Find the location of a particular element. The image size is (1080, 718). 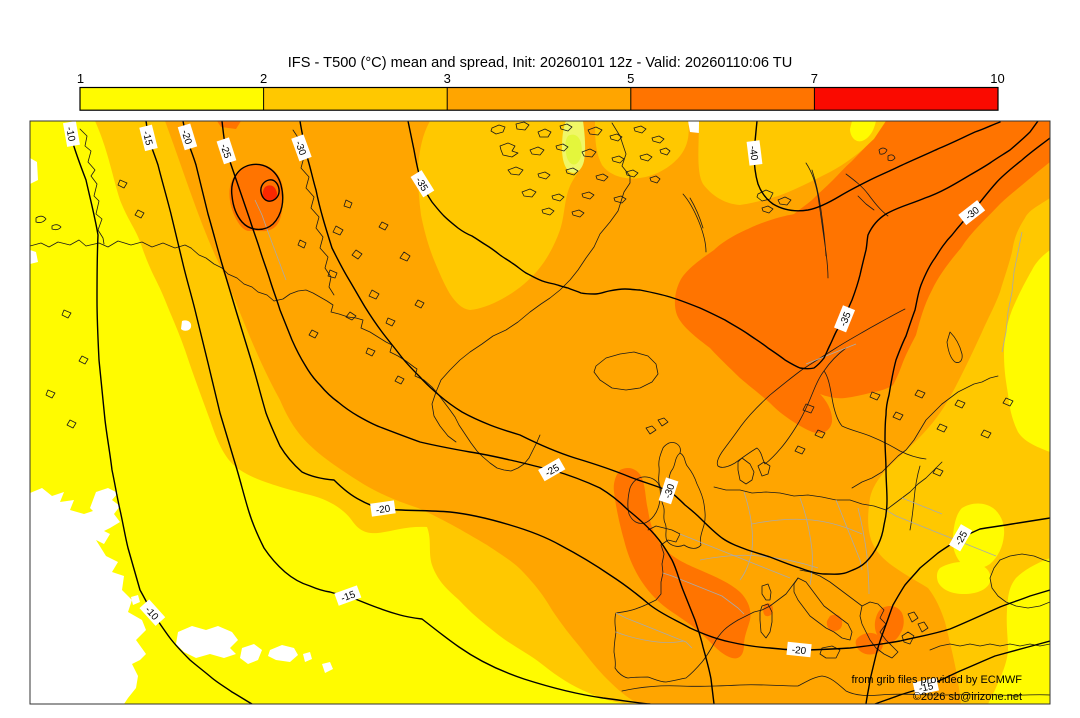

svg-text: 3 is located at coordinates (447, 78).